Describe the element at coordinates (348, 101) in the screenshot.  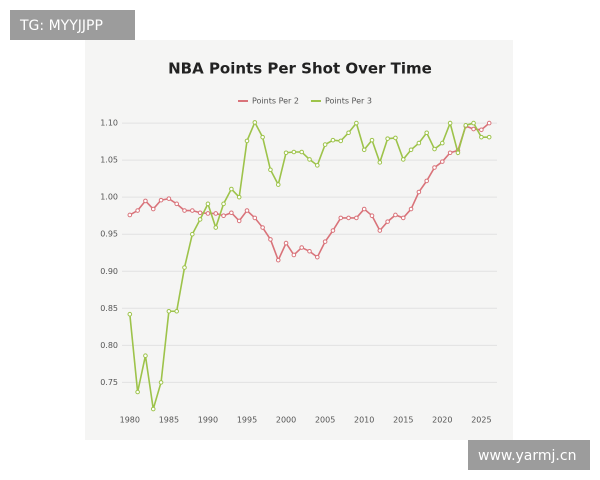
I see `legend-label: Points Per 3` at that location.